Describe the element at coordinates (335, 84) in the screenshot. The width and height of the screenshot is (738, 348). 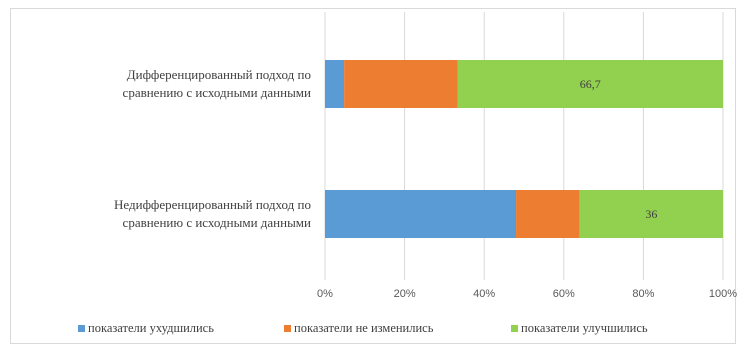
I see `bar-cat0-series0` at that location.